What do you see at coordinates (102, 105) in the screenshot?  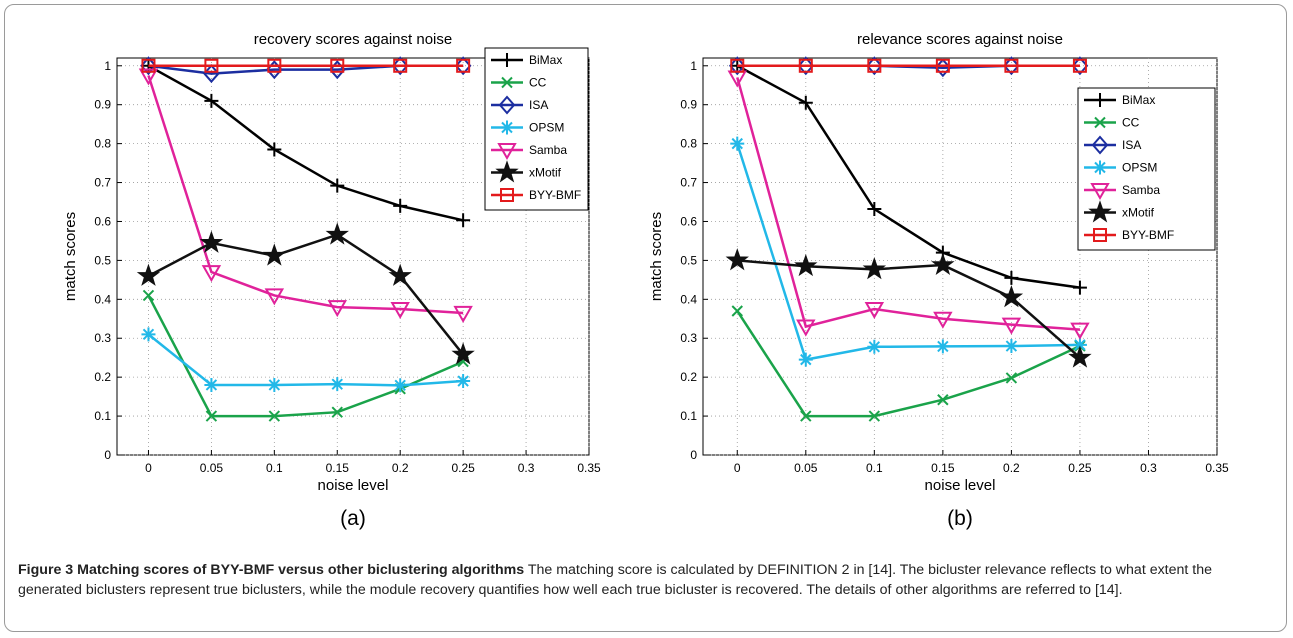 I see `tick-label-y: 0.9` at bounding box center [102, 105].